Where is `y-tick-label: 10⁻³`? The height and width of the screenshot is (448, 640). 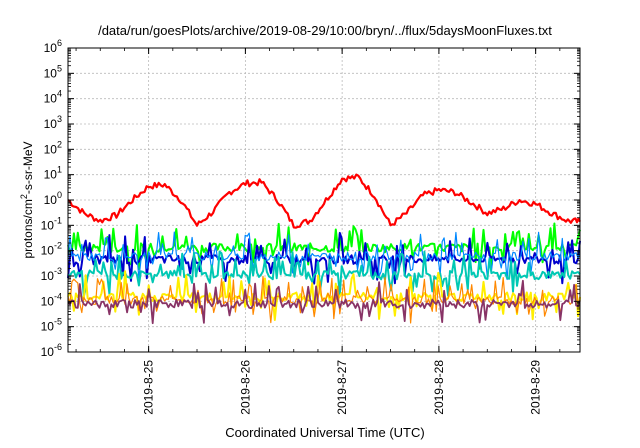 y-tick-label: 10⁻³ is located at coordinates (51, 274).